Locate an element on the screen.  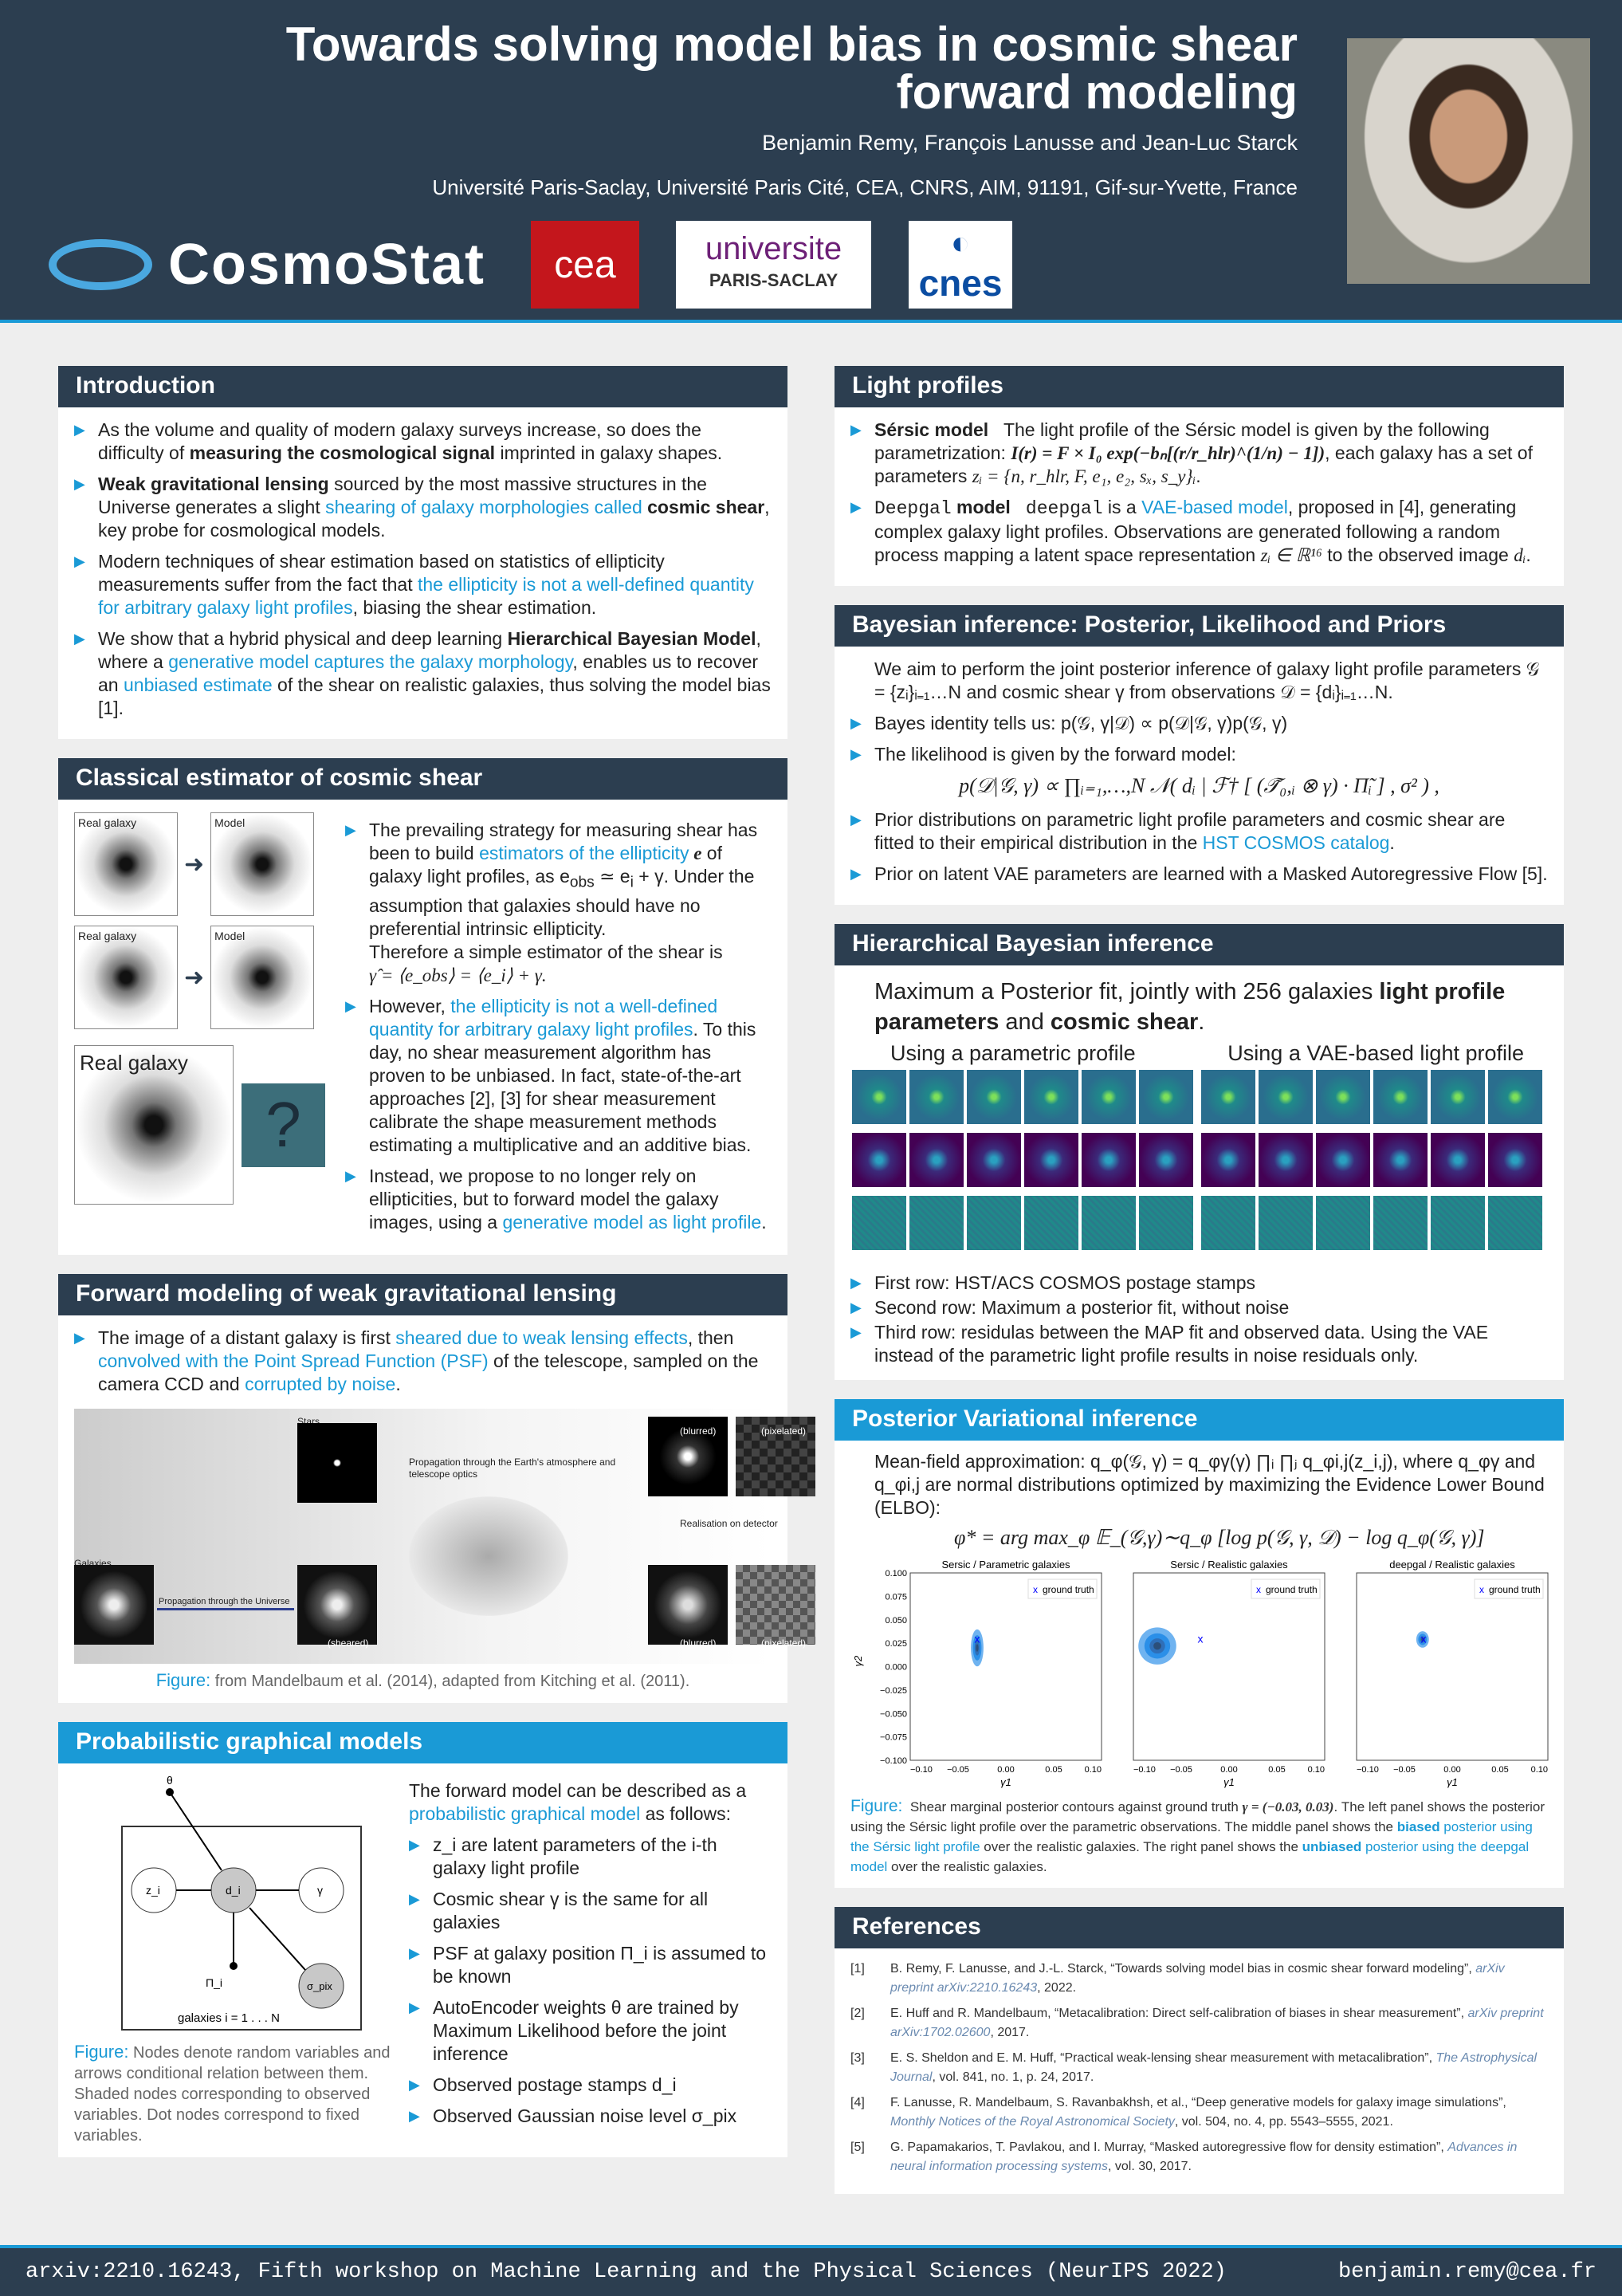
panel-title: Sersic / Parametric galaxies is located at coordinates (1006, 1565).